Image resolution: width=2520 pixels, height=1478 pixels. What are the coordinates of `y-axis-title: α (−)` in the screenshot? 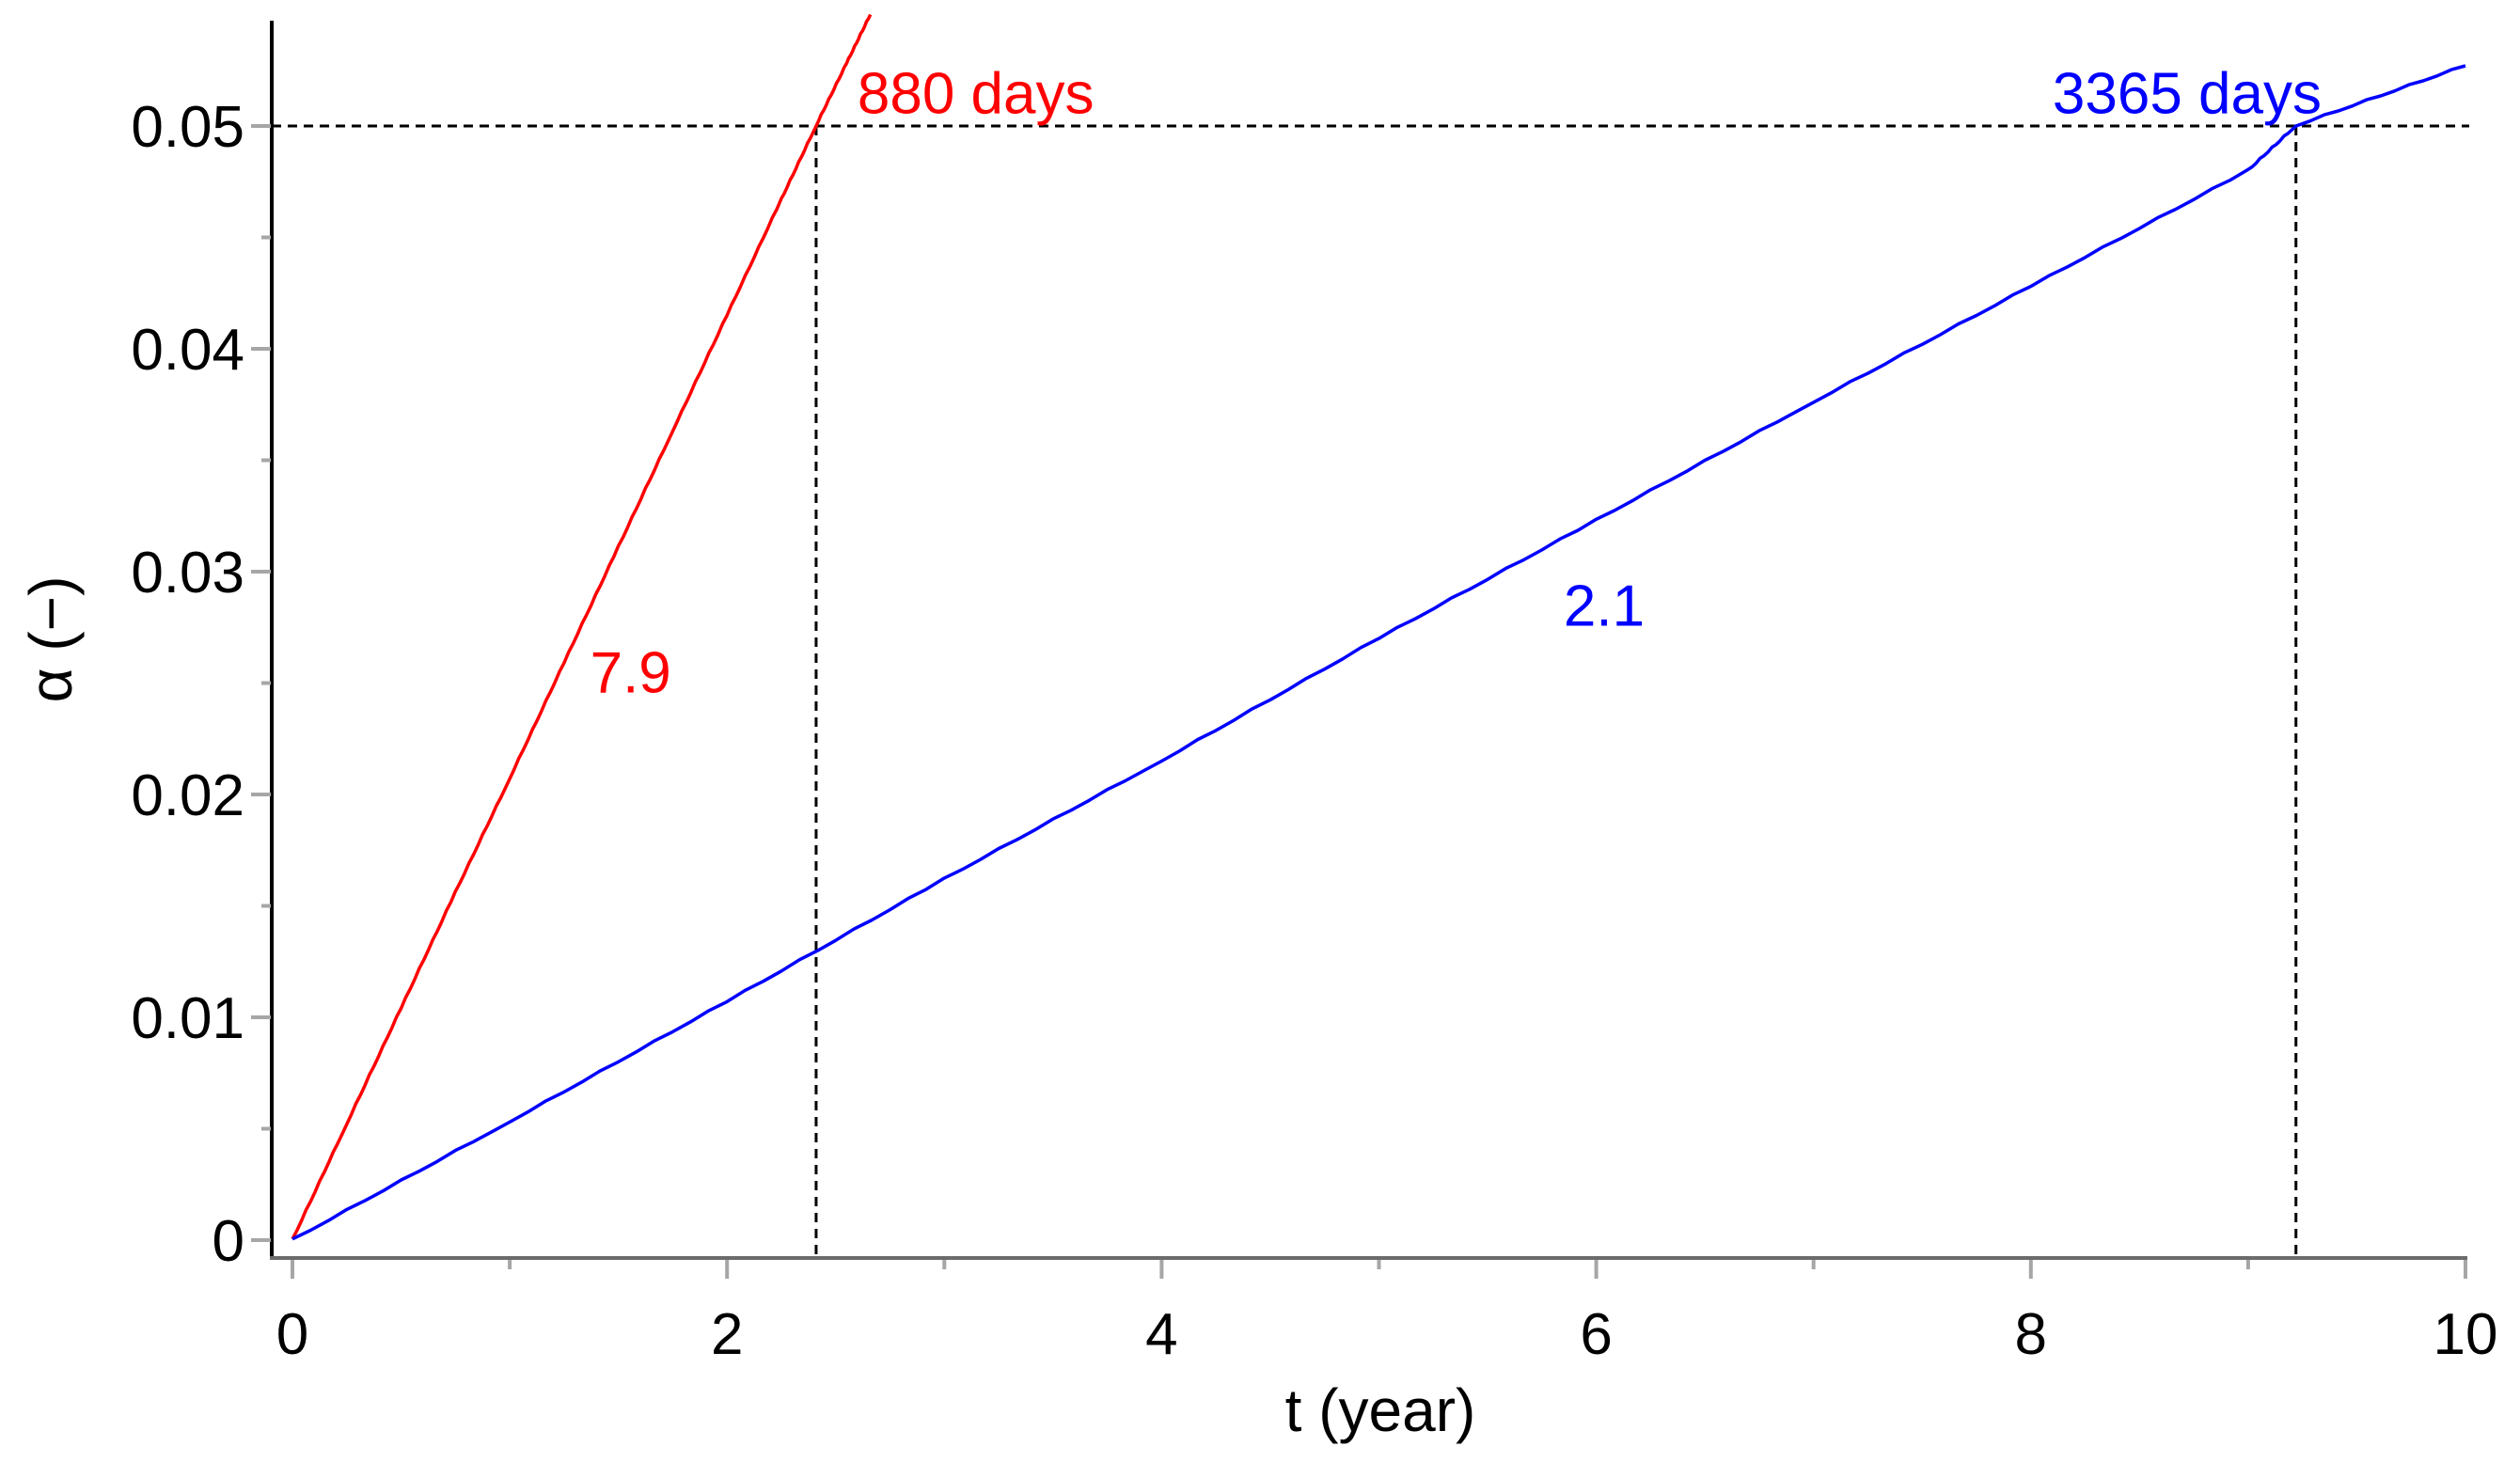 It's located at (51, 639).